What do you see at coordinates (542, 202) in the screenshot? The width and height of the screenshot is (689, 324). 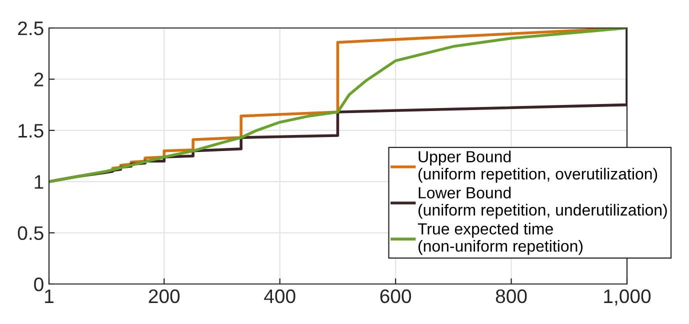 I see `legend-label: Lower Bound (uniform repetition, underutilization)` at bounding box center [542, 202].